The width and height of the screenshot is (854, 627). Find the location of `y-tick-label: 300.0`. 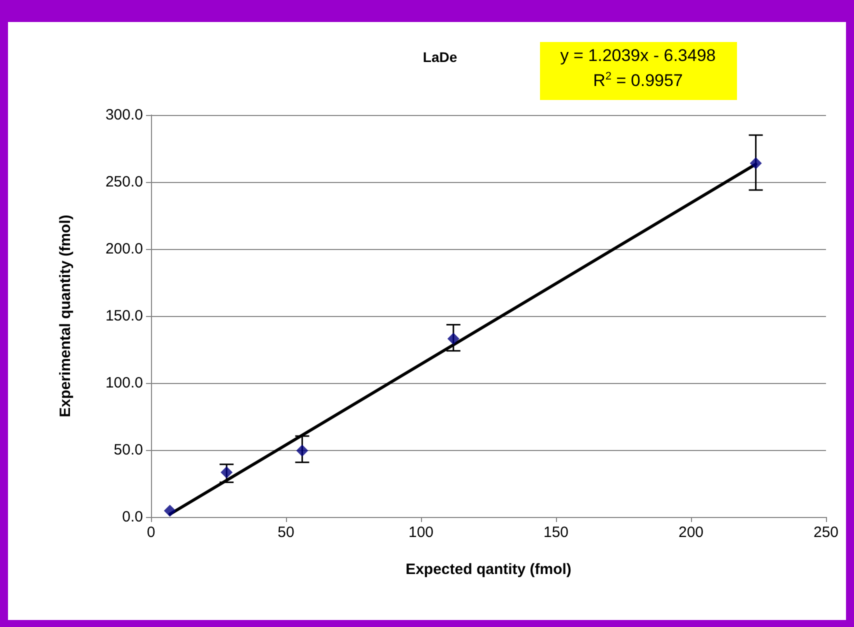

y-tick-label: 300.0 is located at coordinates (124, 115).